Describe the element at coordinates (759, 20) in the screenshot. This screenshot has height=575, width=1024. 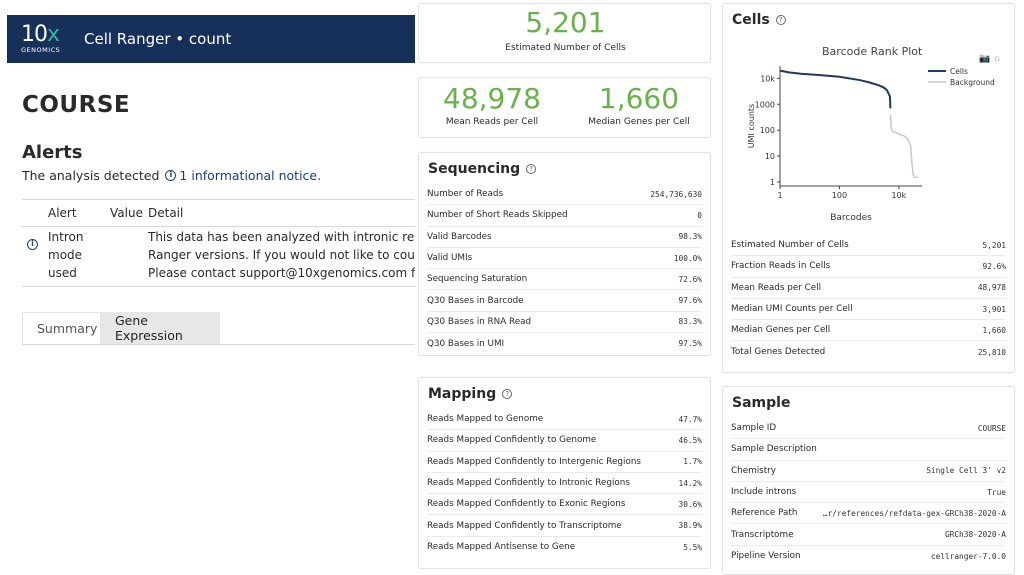
I see `cells-title: Cells ?` at that location.